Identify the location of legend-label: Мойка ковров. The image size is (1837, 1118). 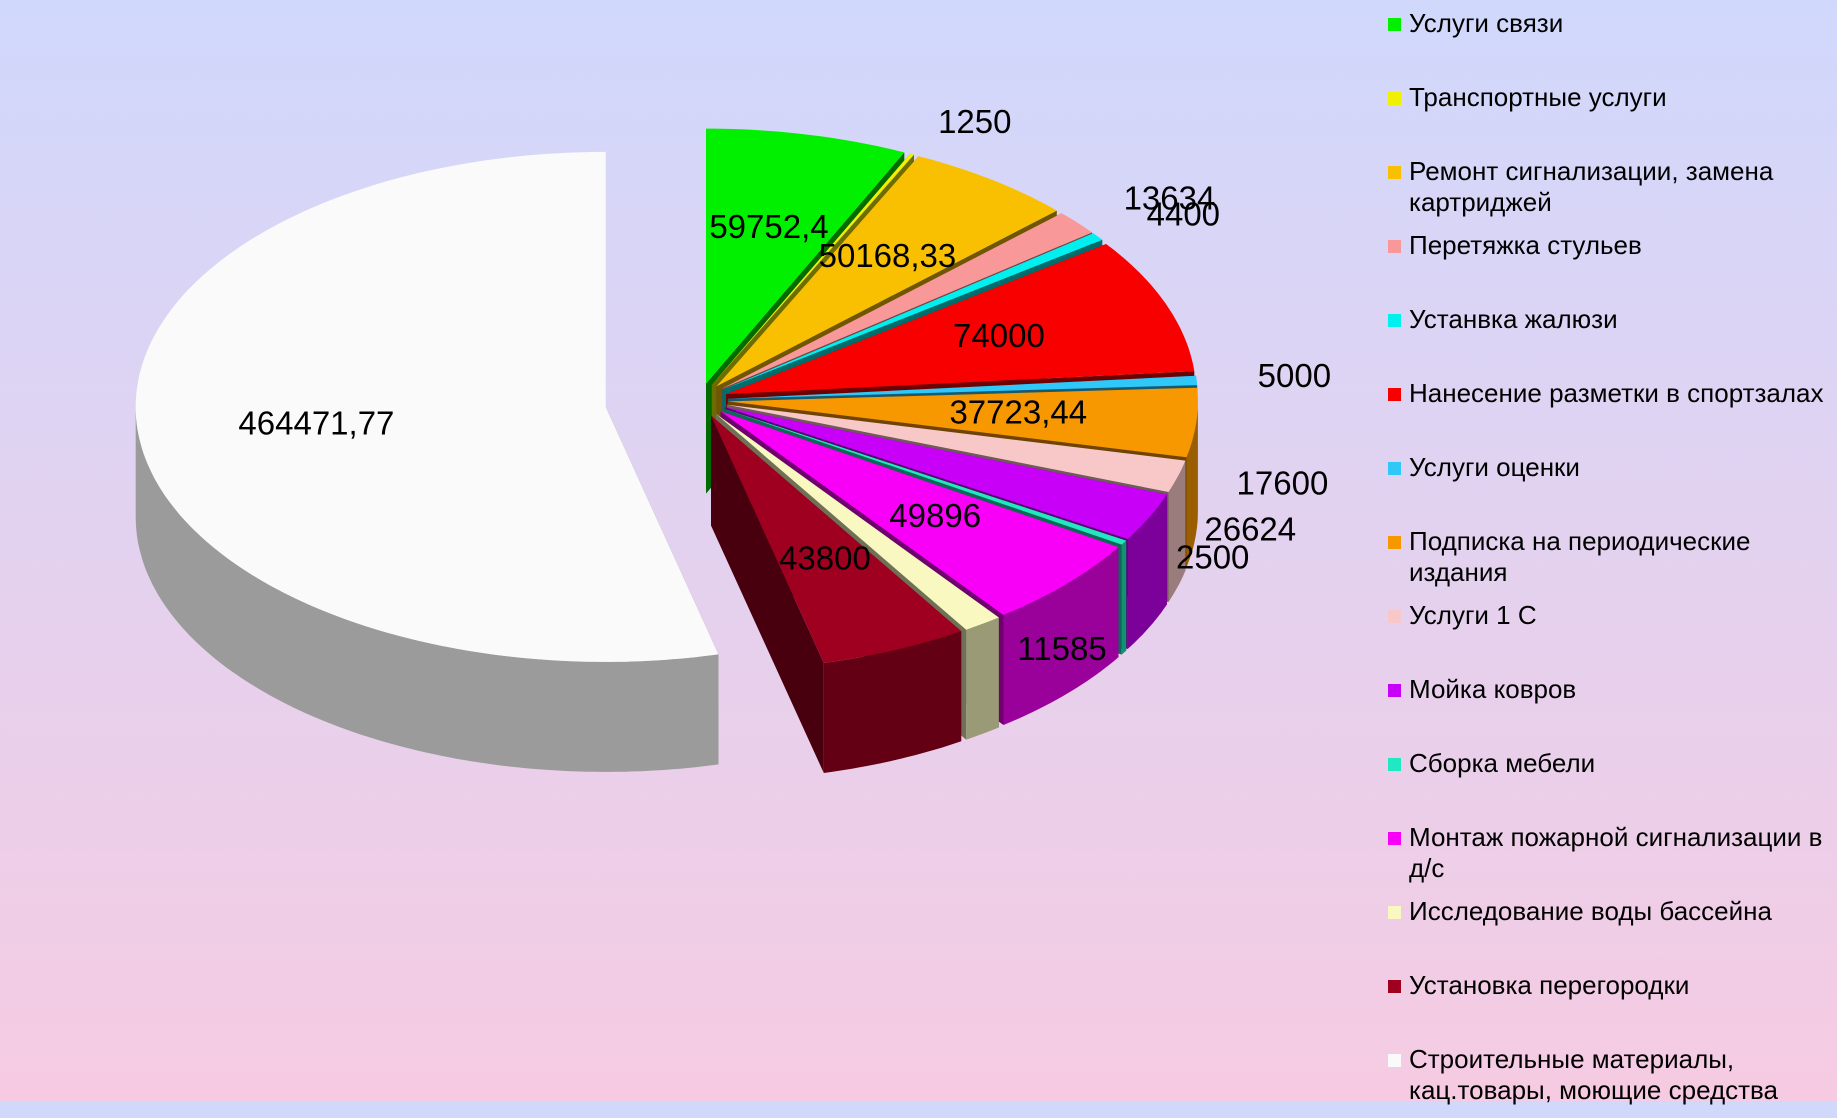
(1493, 689).